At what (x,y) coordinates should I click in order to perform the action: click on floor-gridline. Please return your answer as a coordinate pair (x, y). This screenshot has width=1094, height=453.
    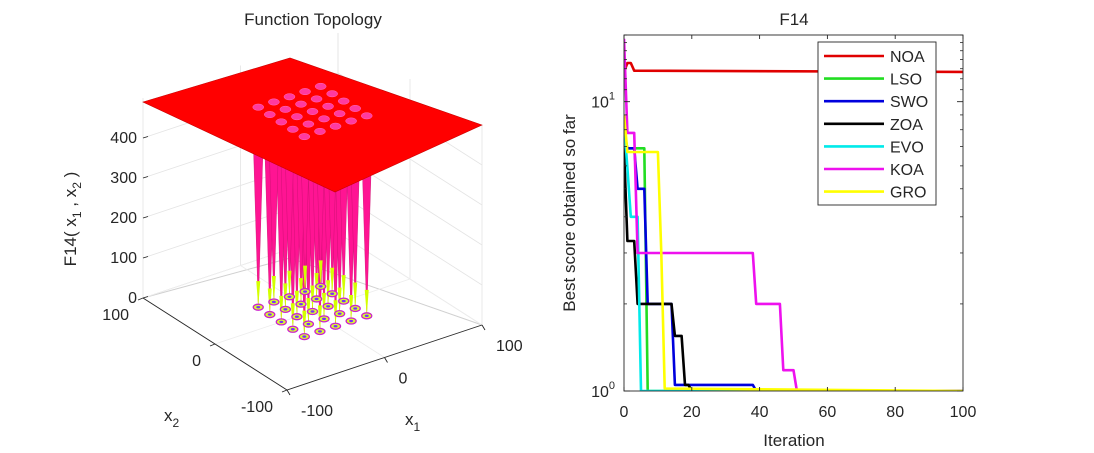
    Looking at the image, I should click on (410, 279).